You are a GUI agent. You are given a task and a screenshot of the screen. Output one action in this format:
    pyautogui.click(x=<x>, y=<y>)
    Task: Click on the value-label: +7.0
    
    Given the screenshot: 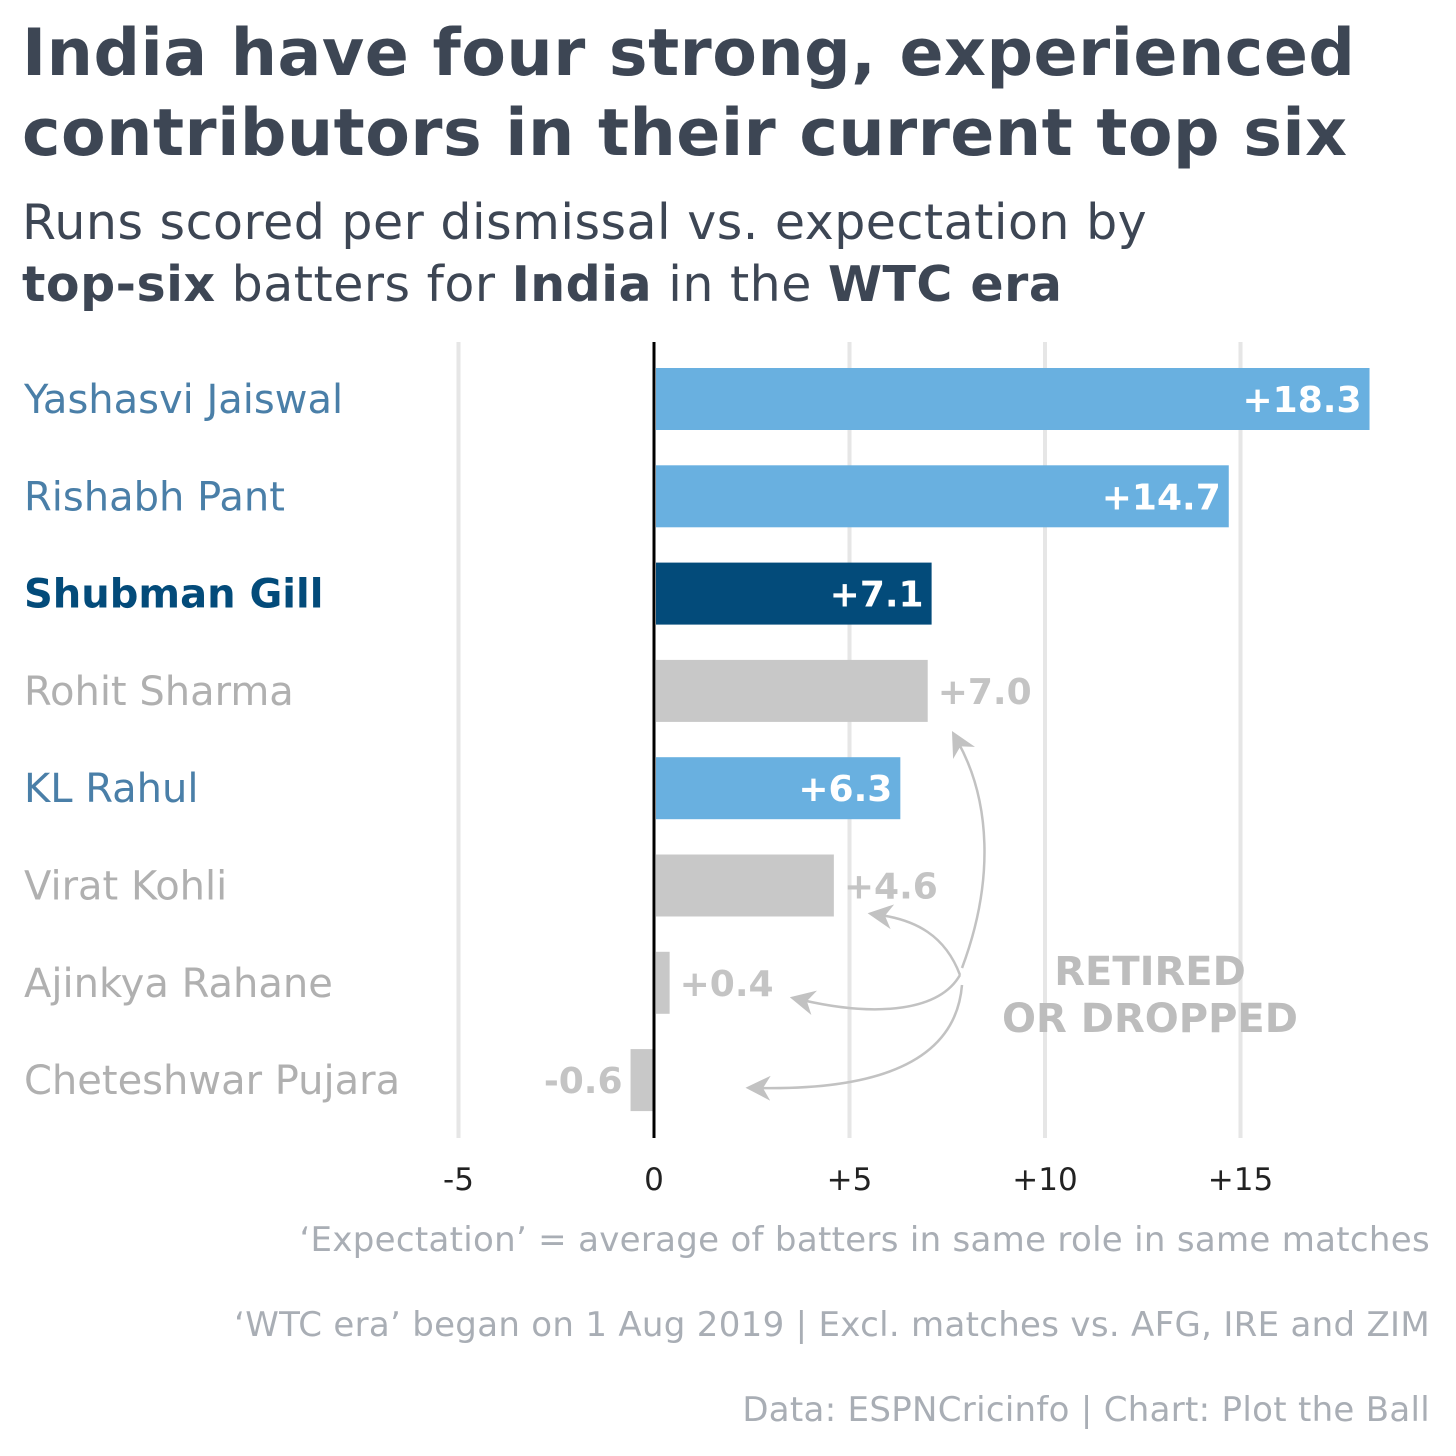 What is the action you would take?
    pyautogui.click(x=985, y=692)
    